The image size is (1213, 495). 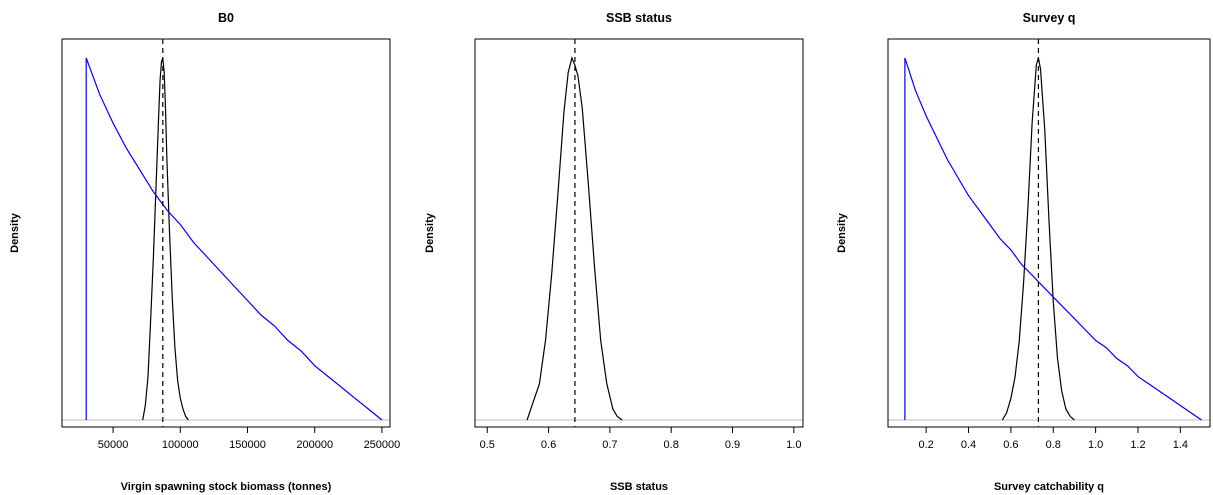 I want to click on x-tick-label: 1.2, so click(x=1137, y=445).